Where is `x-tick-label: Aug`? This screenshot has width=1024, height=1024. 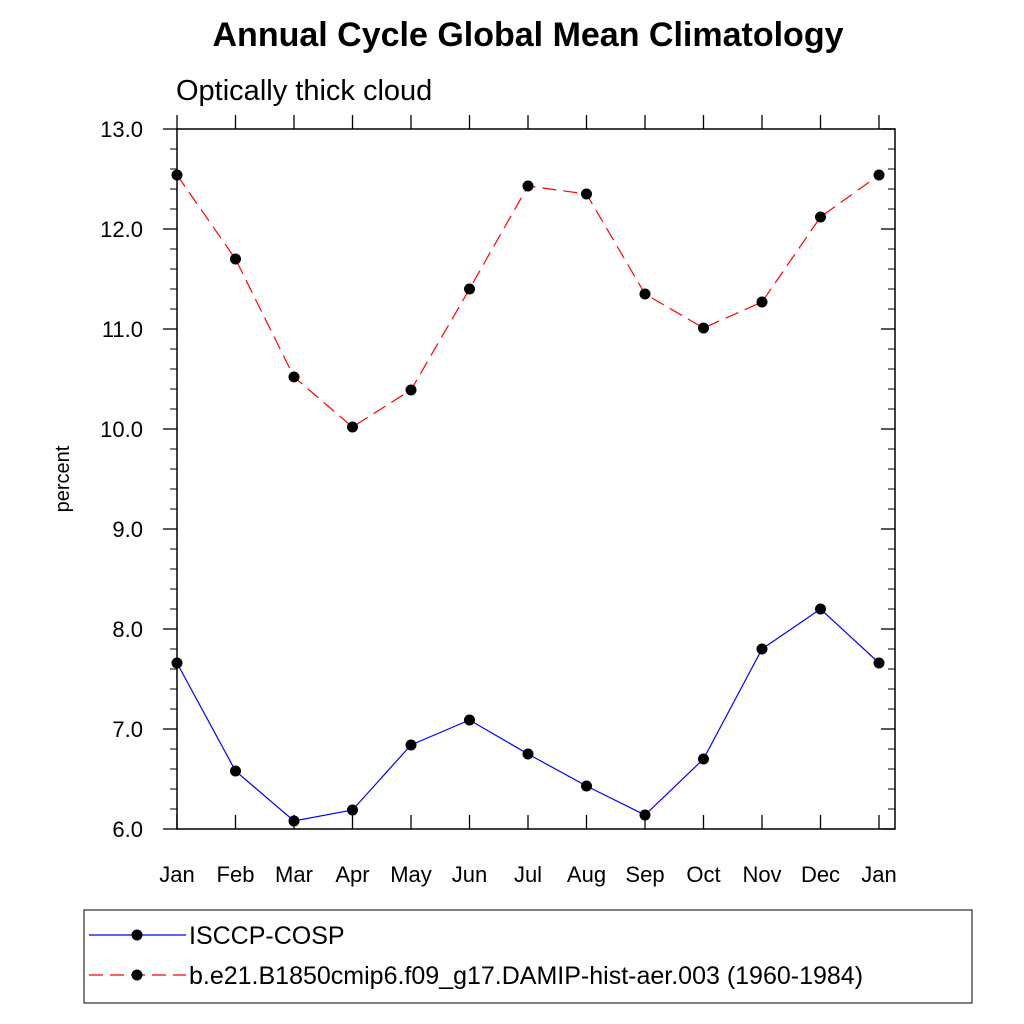
x-tick-label: Aug is located at coordinates (586, 874).